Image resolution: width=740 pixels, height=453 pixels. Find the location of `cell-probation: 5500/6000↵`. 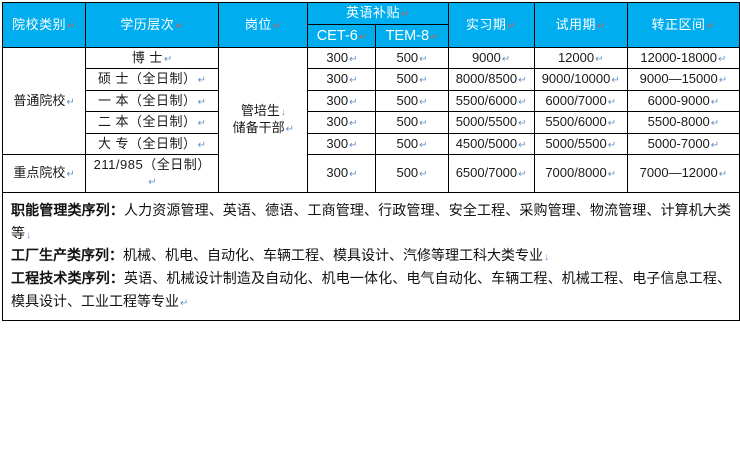

cell-probation: 5500/6000↵ is located at coordinates (580, 122).